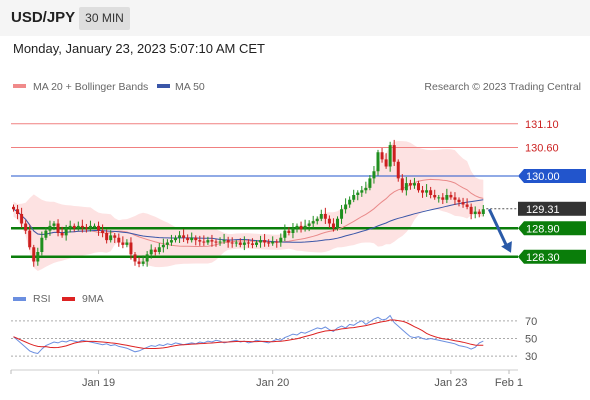 Image resolution: width=590 pixels, height=400 pixels. What do you see at coordinates (509, 383) in the screenshot?
I see `x-tick-label: Feb 1` at bounding box center [509, 383].